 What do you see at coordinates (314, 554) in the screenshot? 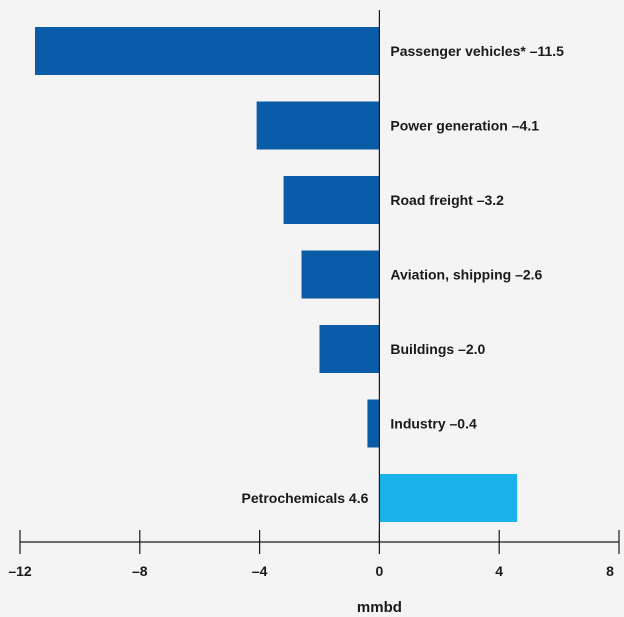
I see `x-ticks-group: –12 –8 –4 0 4 8` at bounding box center [314, 554].